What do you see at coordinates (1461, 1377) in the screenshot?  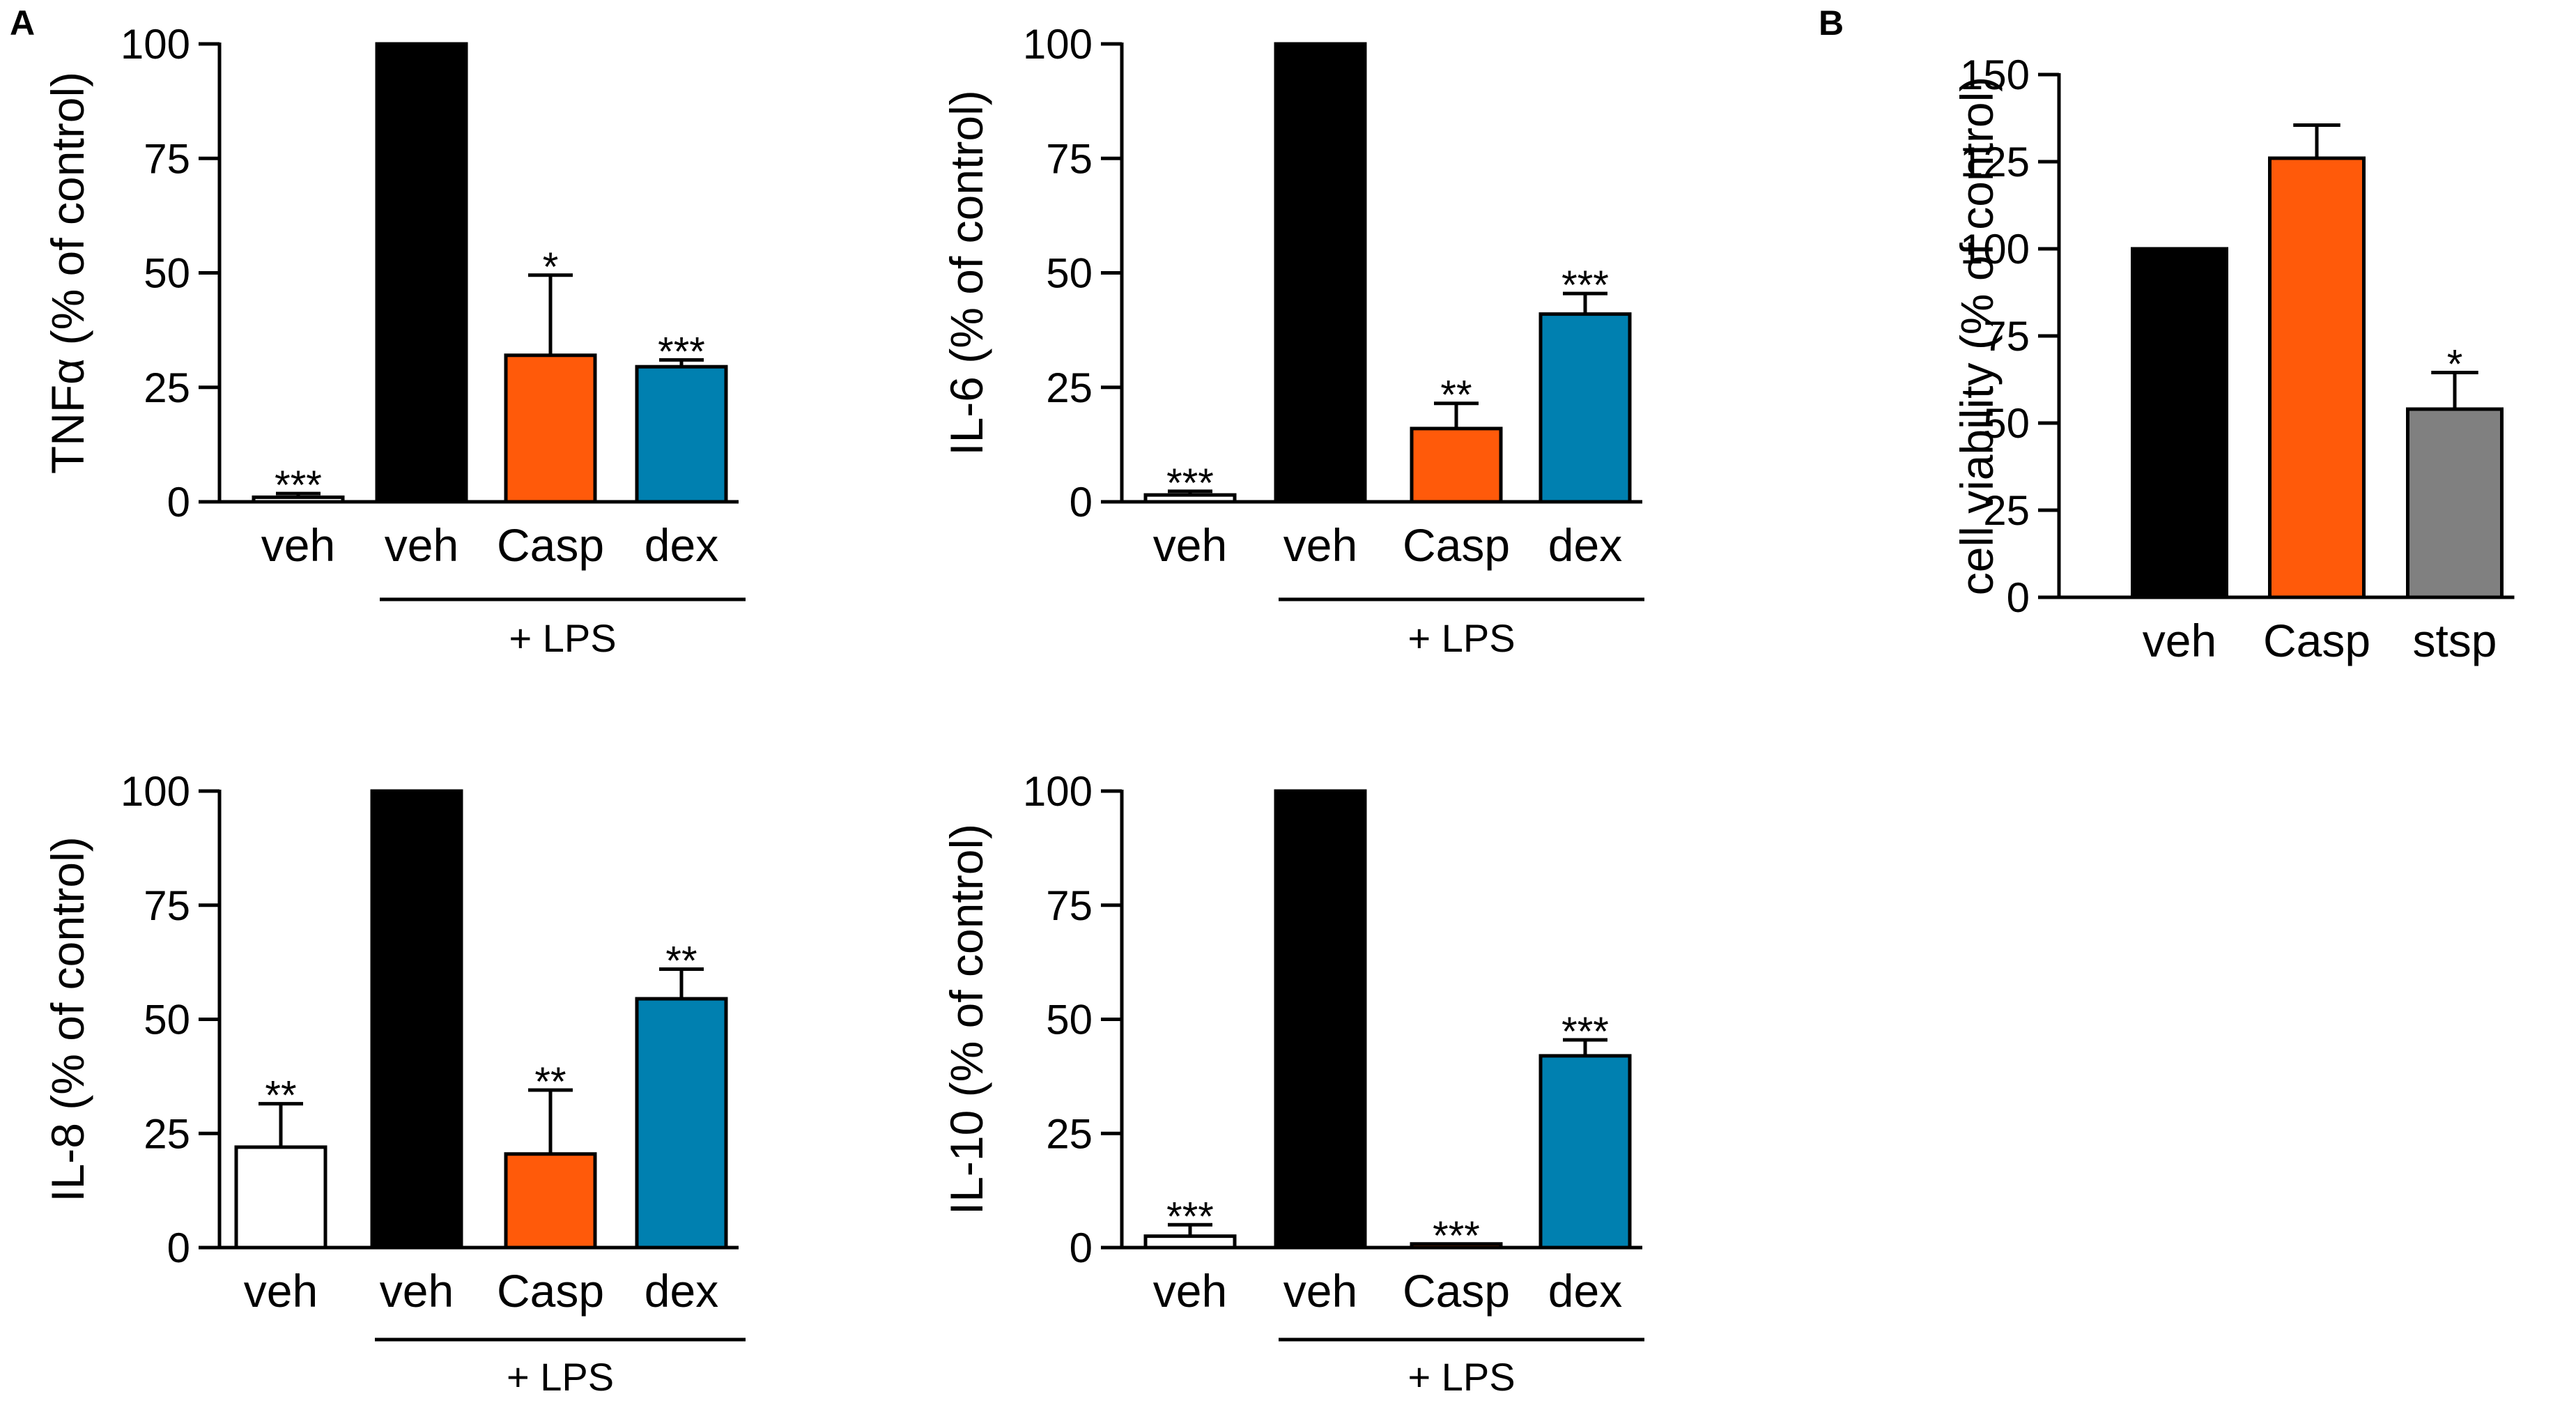 I see `chart4-group-label: + LPS` at bounding box center [1461, 1377].